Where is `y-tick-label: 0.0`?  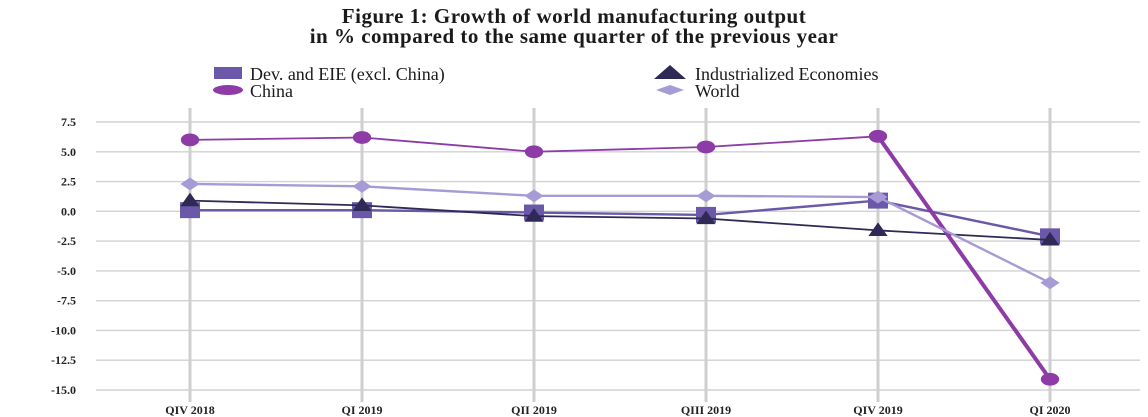 y-tick-label: 0.0 is located at coordinates (68, 211).